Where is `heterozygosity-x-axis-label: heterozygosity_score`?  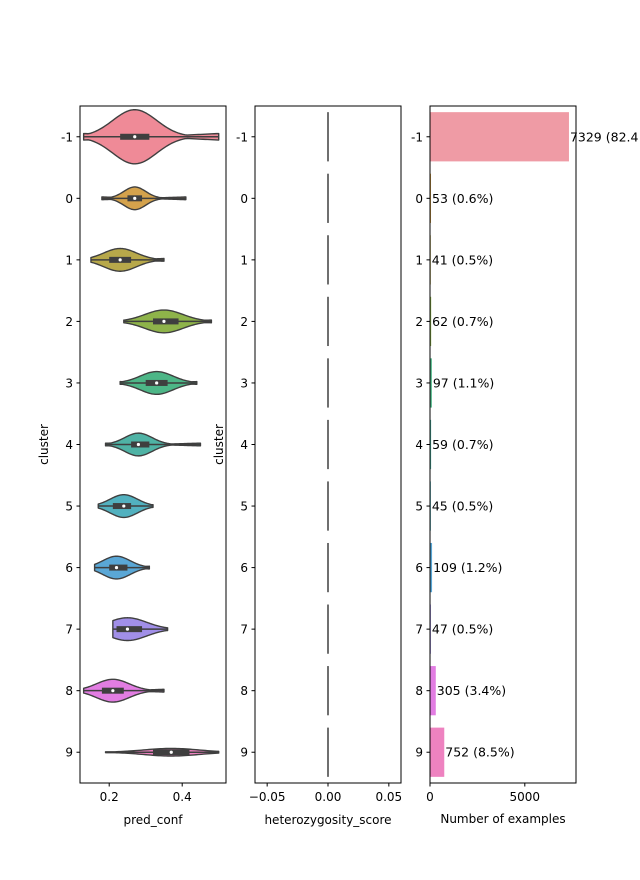 heterozygosity-x-axis-label: heterozygosity_score is located at coordinates (327, 820).